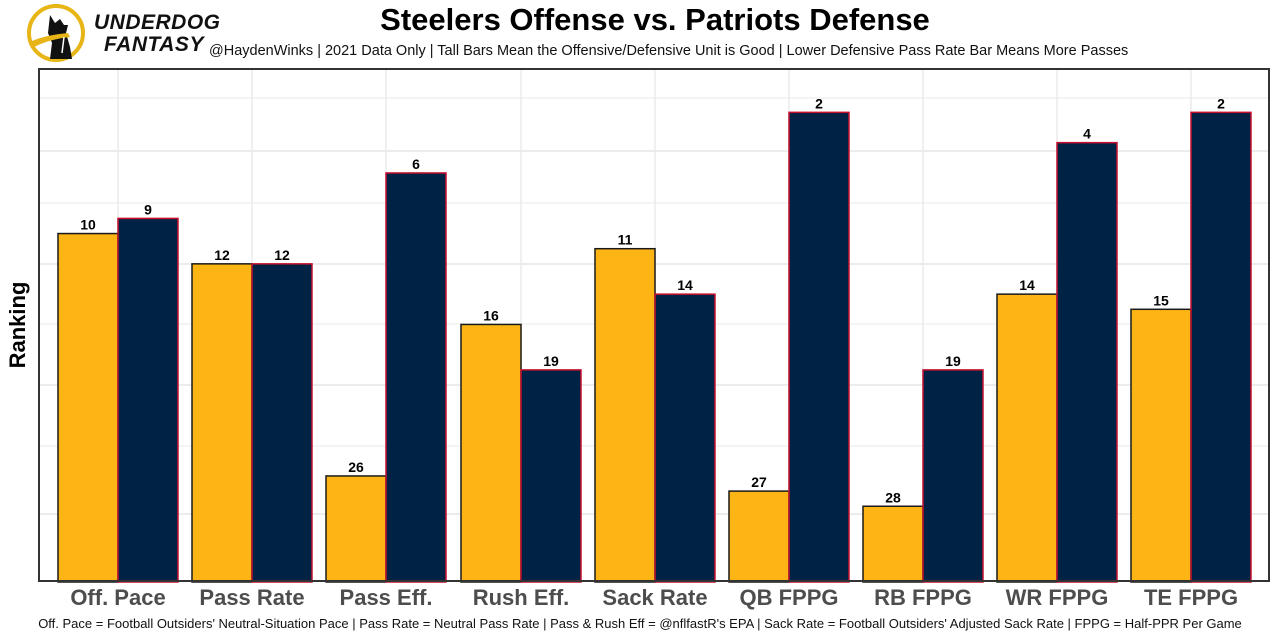  What do you see at coordinates (1191, 597) in the screenshot?
I see `x-tick-label: TE FPPG` at bounding box center [1191, 597].